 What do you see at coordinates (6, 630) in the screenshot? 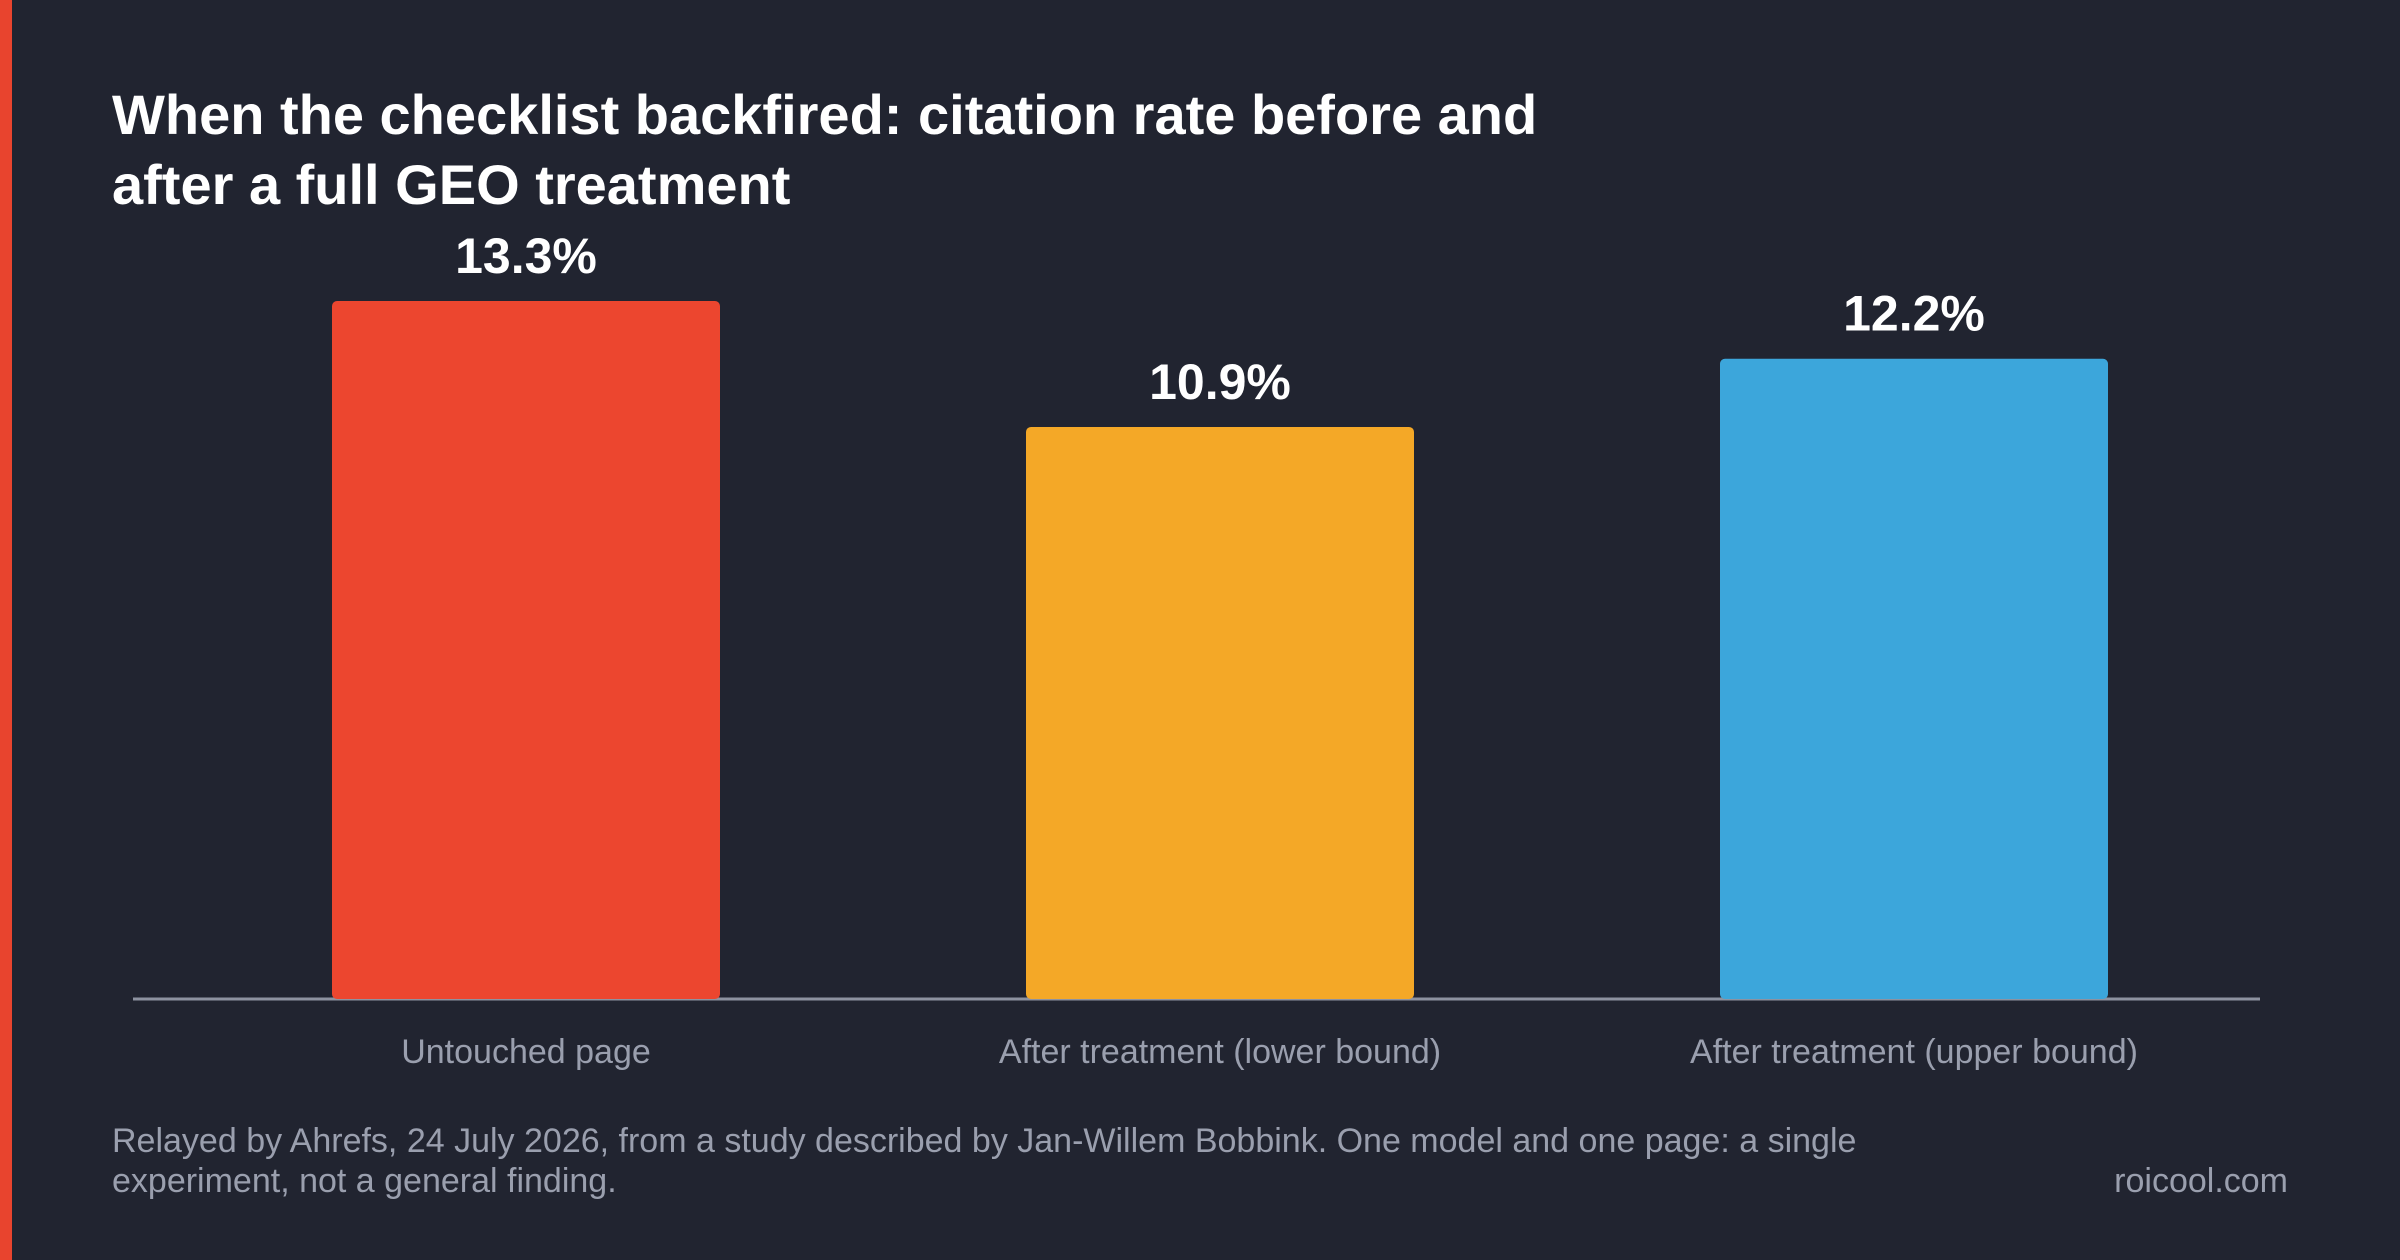
I see `accent-strip` at bounding box center [6, 630].